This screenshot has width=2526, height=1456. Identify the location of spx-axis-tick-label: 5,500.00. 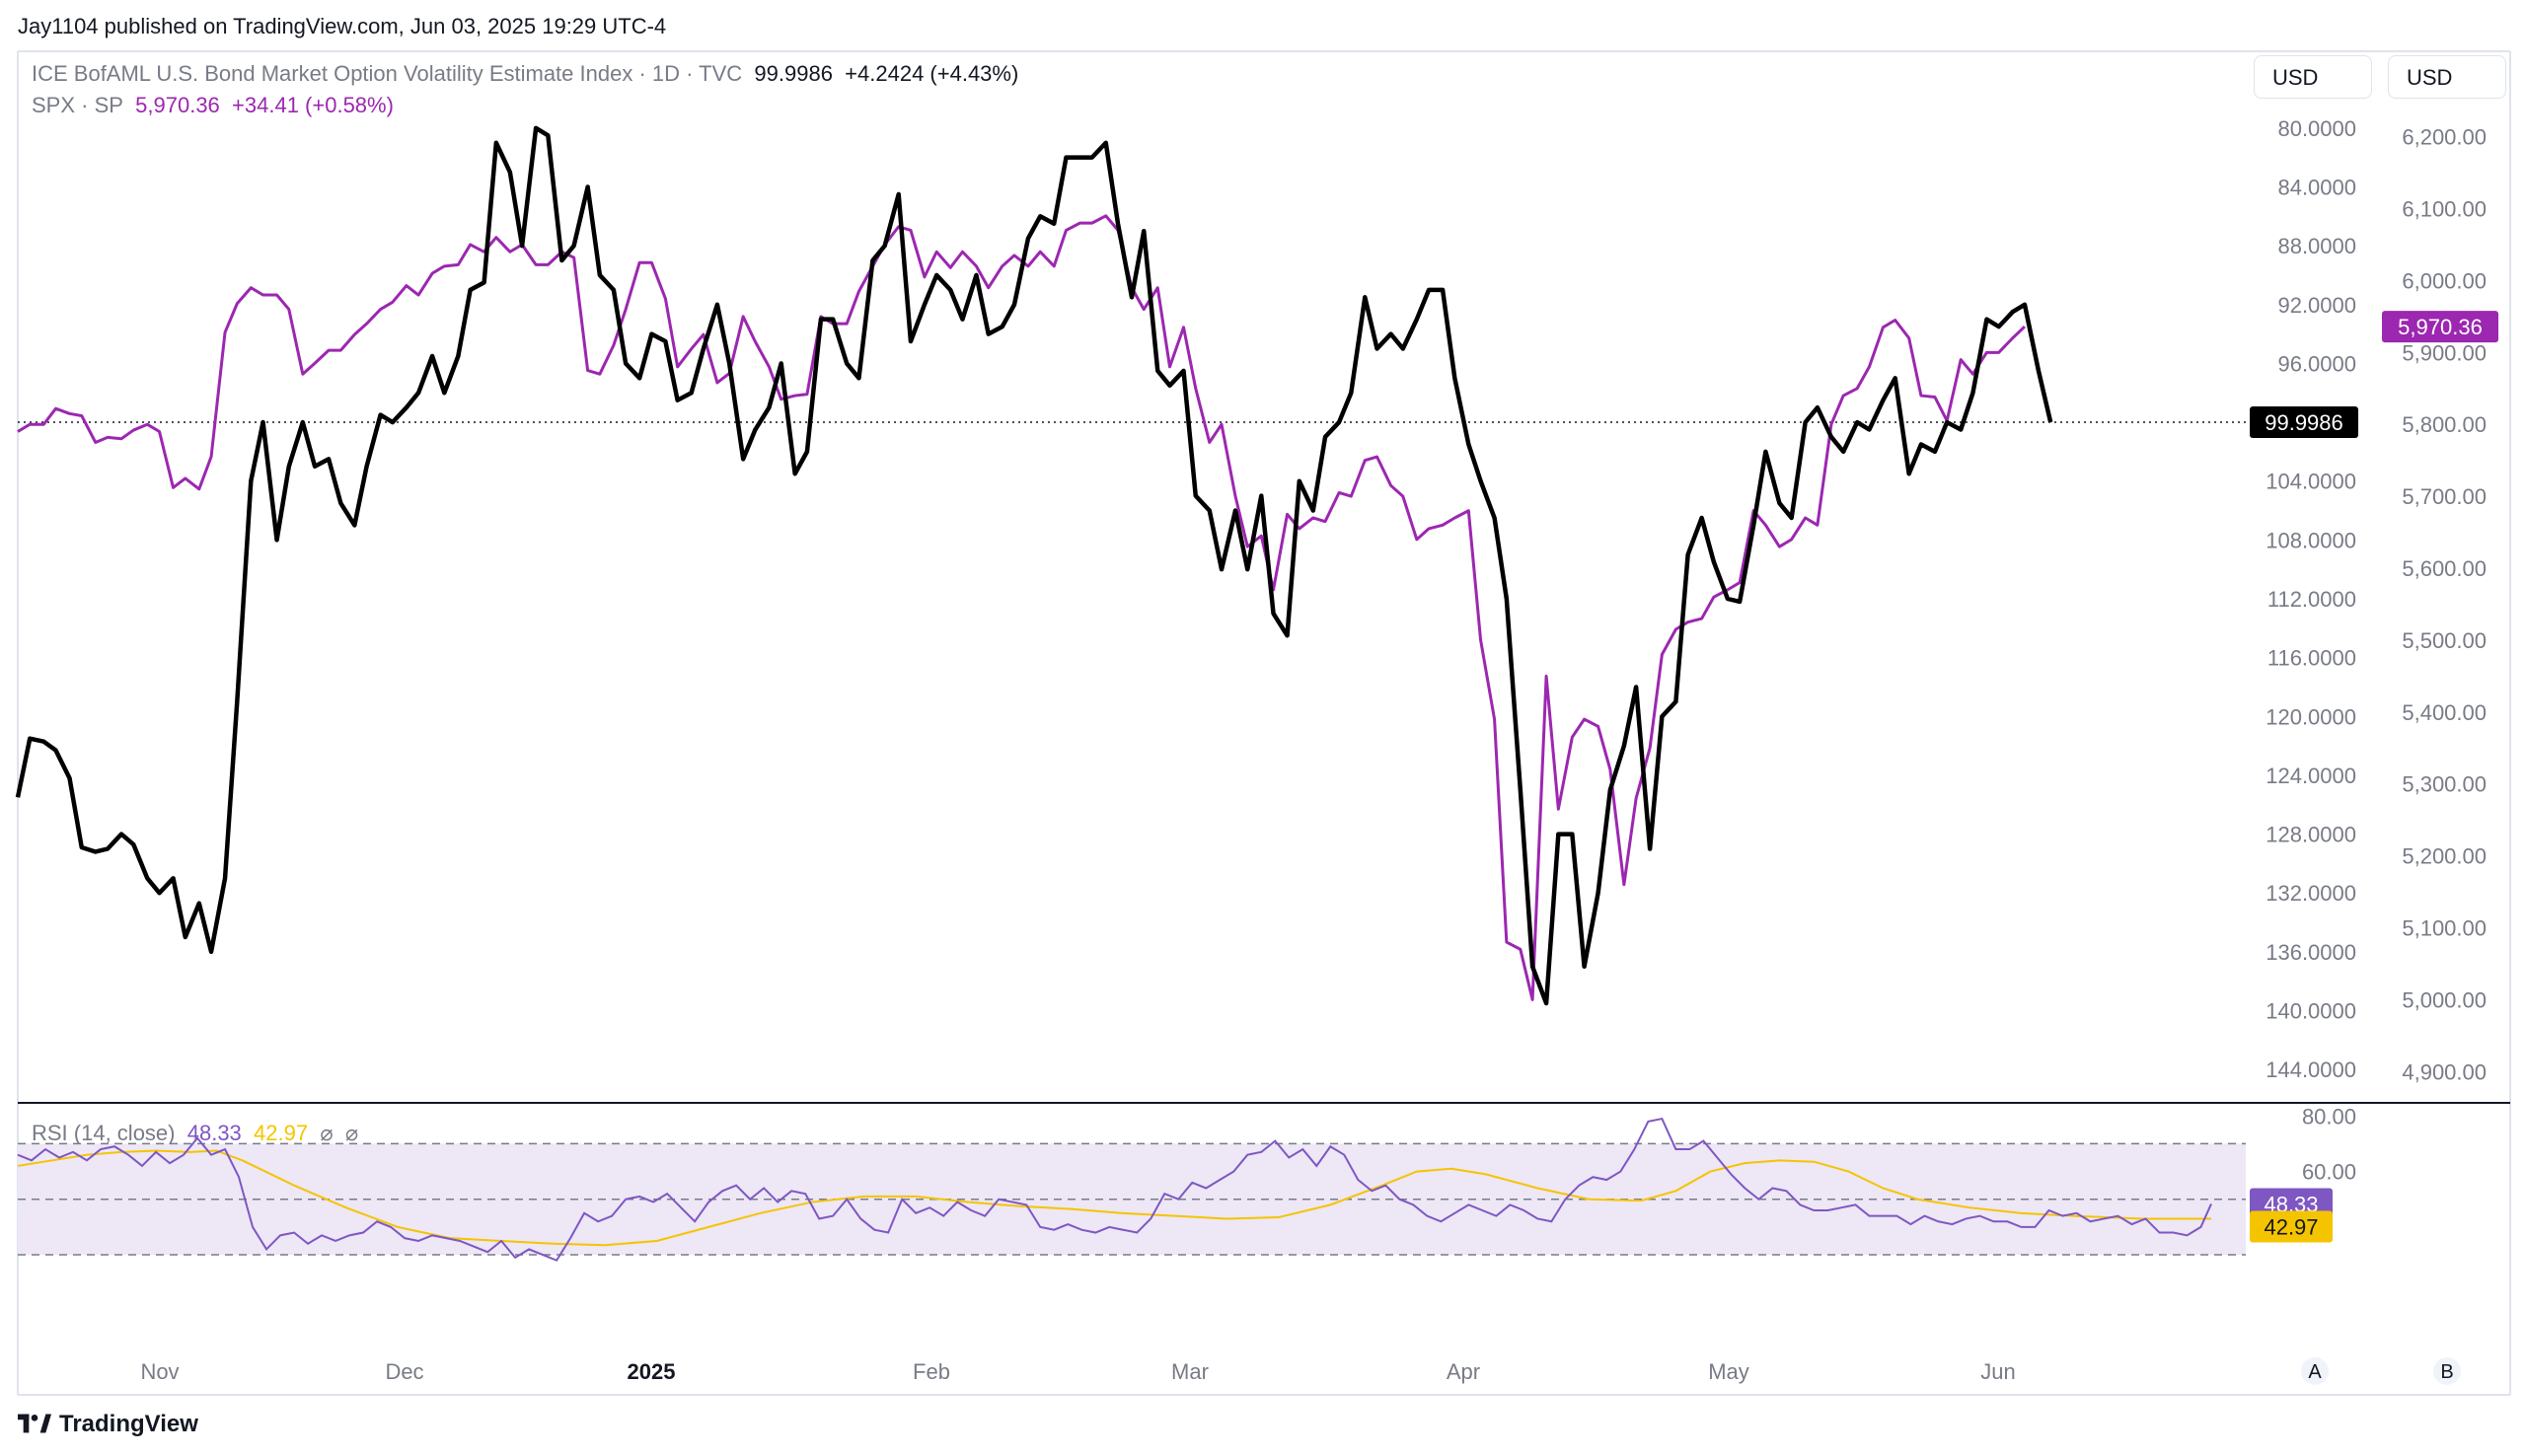
(2444, 640).